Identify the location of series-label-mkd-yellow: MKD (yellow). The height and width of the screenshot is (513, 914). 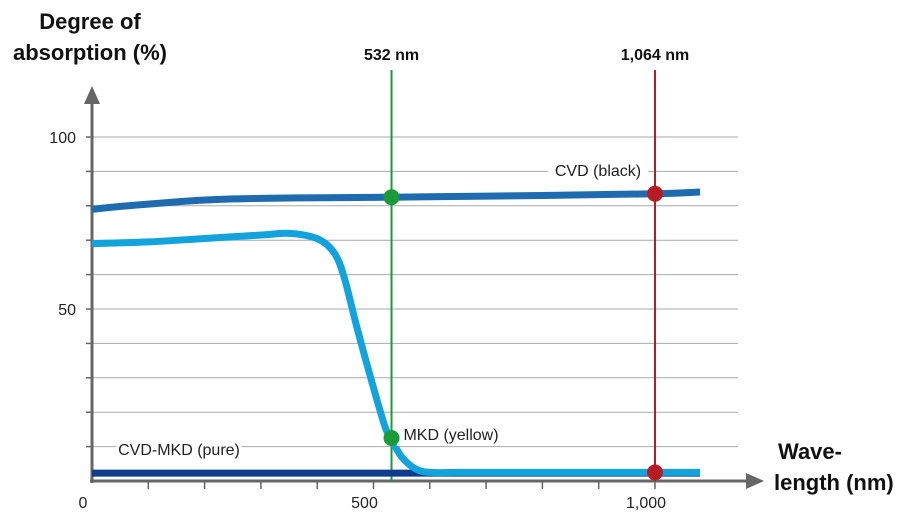
(450, 435).